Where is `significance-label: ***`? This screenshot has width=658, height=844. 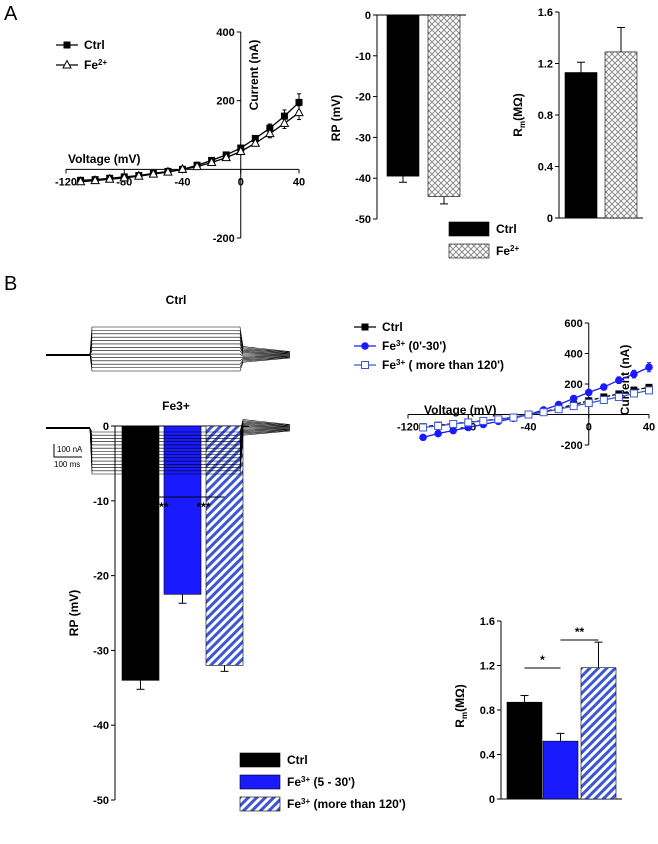 significance-label: *** is located at coordinates (161, 507).